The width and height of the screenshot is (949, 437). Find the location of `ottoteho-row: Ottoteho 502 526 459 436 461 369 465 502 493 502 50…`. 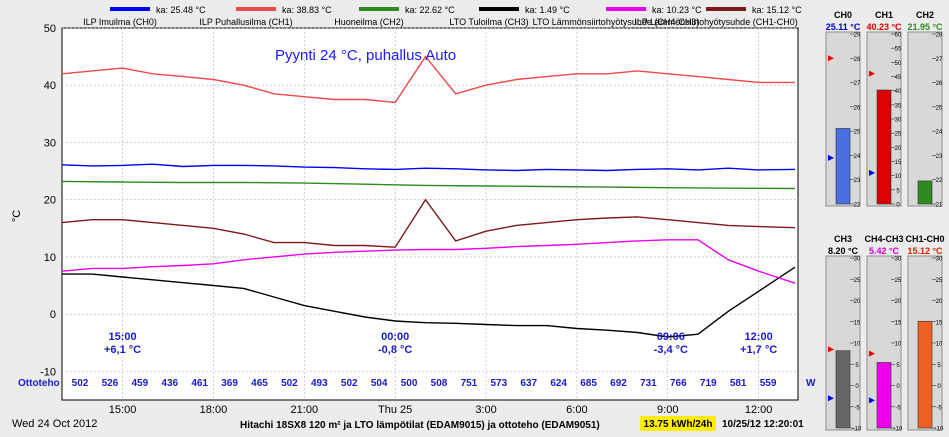

ottoteho-row: Ottoteho 502 526 459 436 461 369 465 502 493 502 50… is located at coordinates (417, 383).